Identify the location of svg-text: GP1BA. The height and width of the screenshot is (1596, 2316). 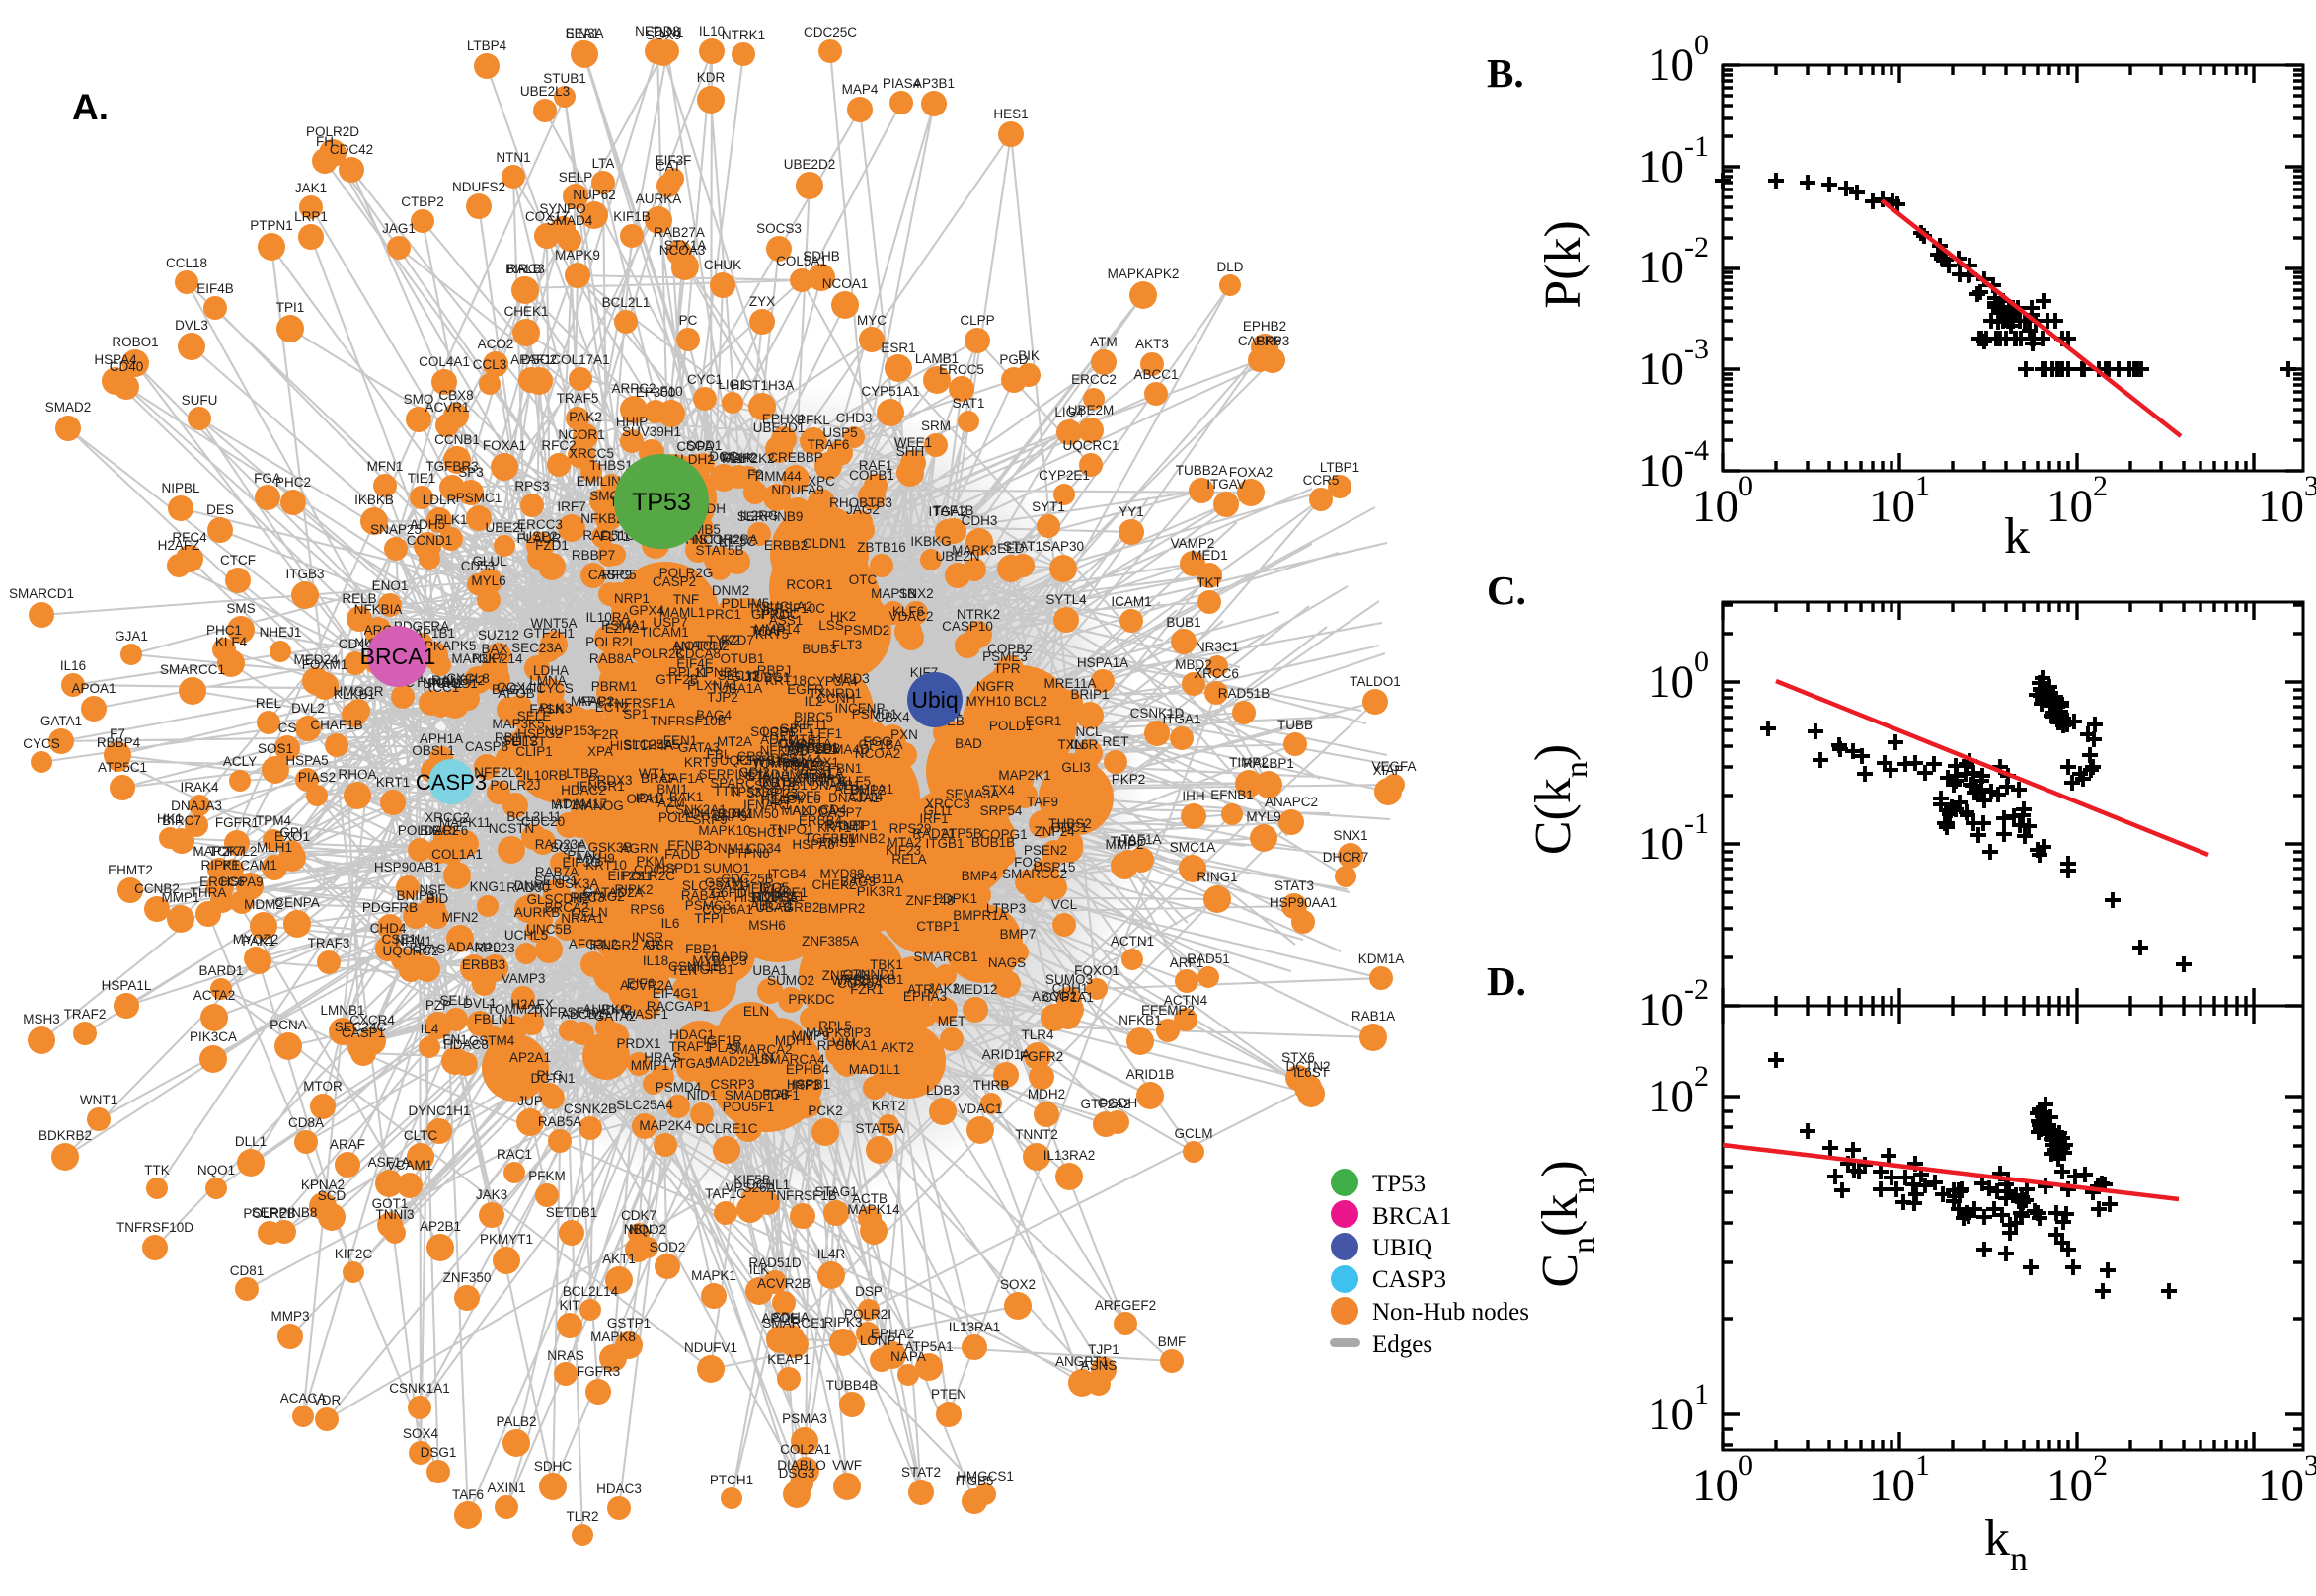
(880, 744).